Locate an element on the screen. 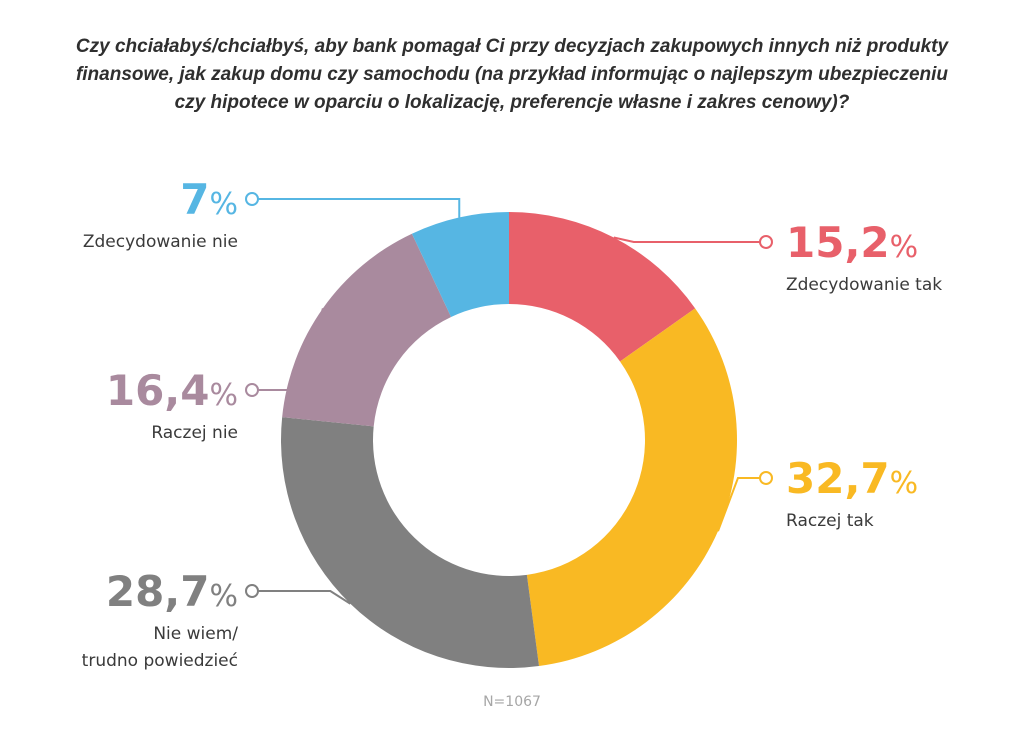  category-label-5: Zdecydowanie nie is located at coordinates (160, 242).